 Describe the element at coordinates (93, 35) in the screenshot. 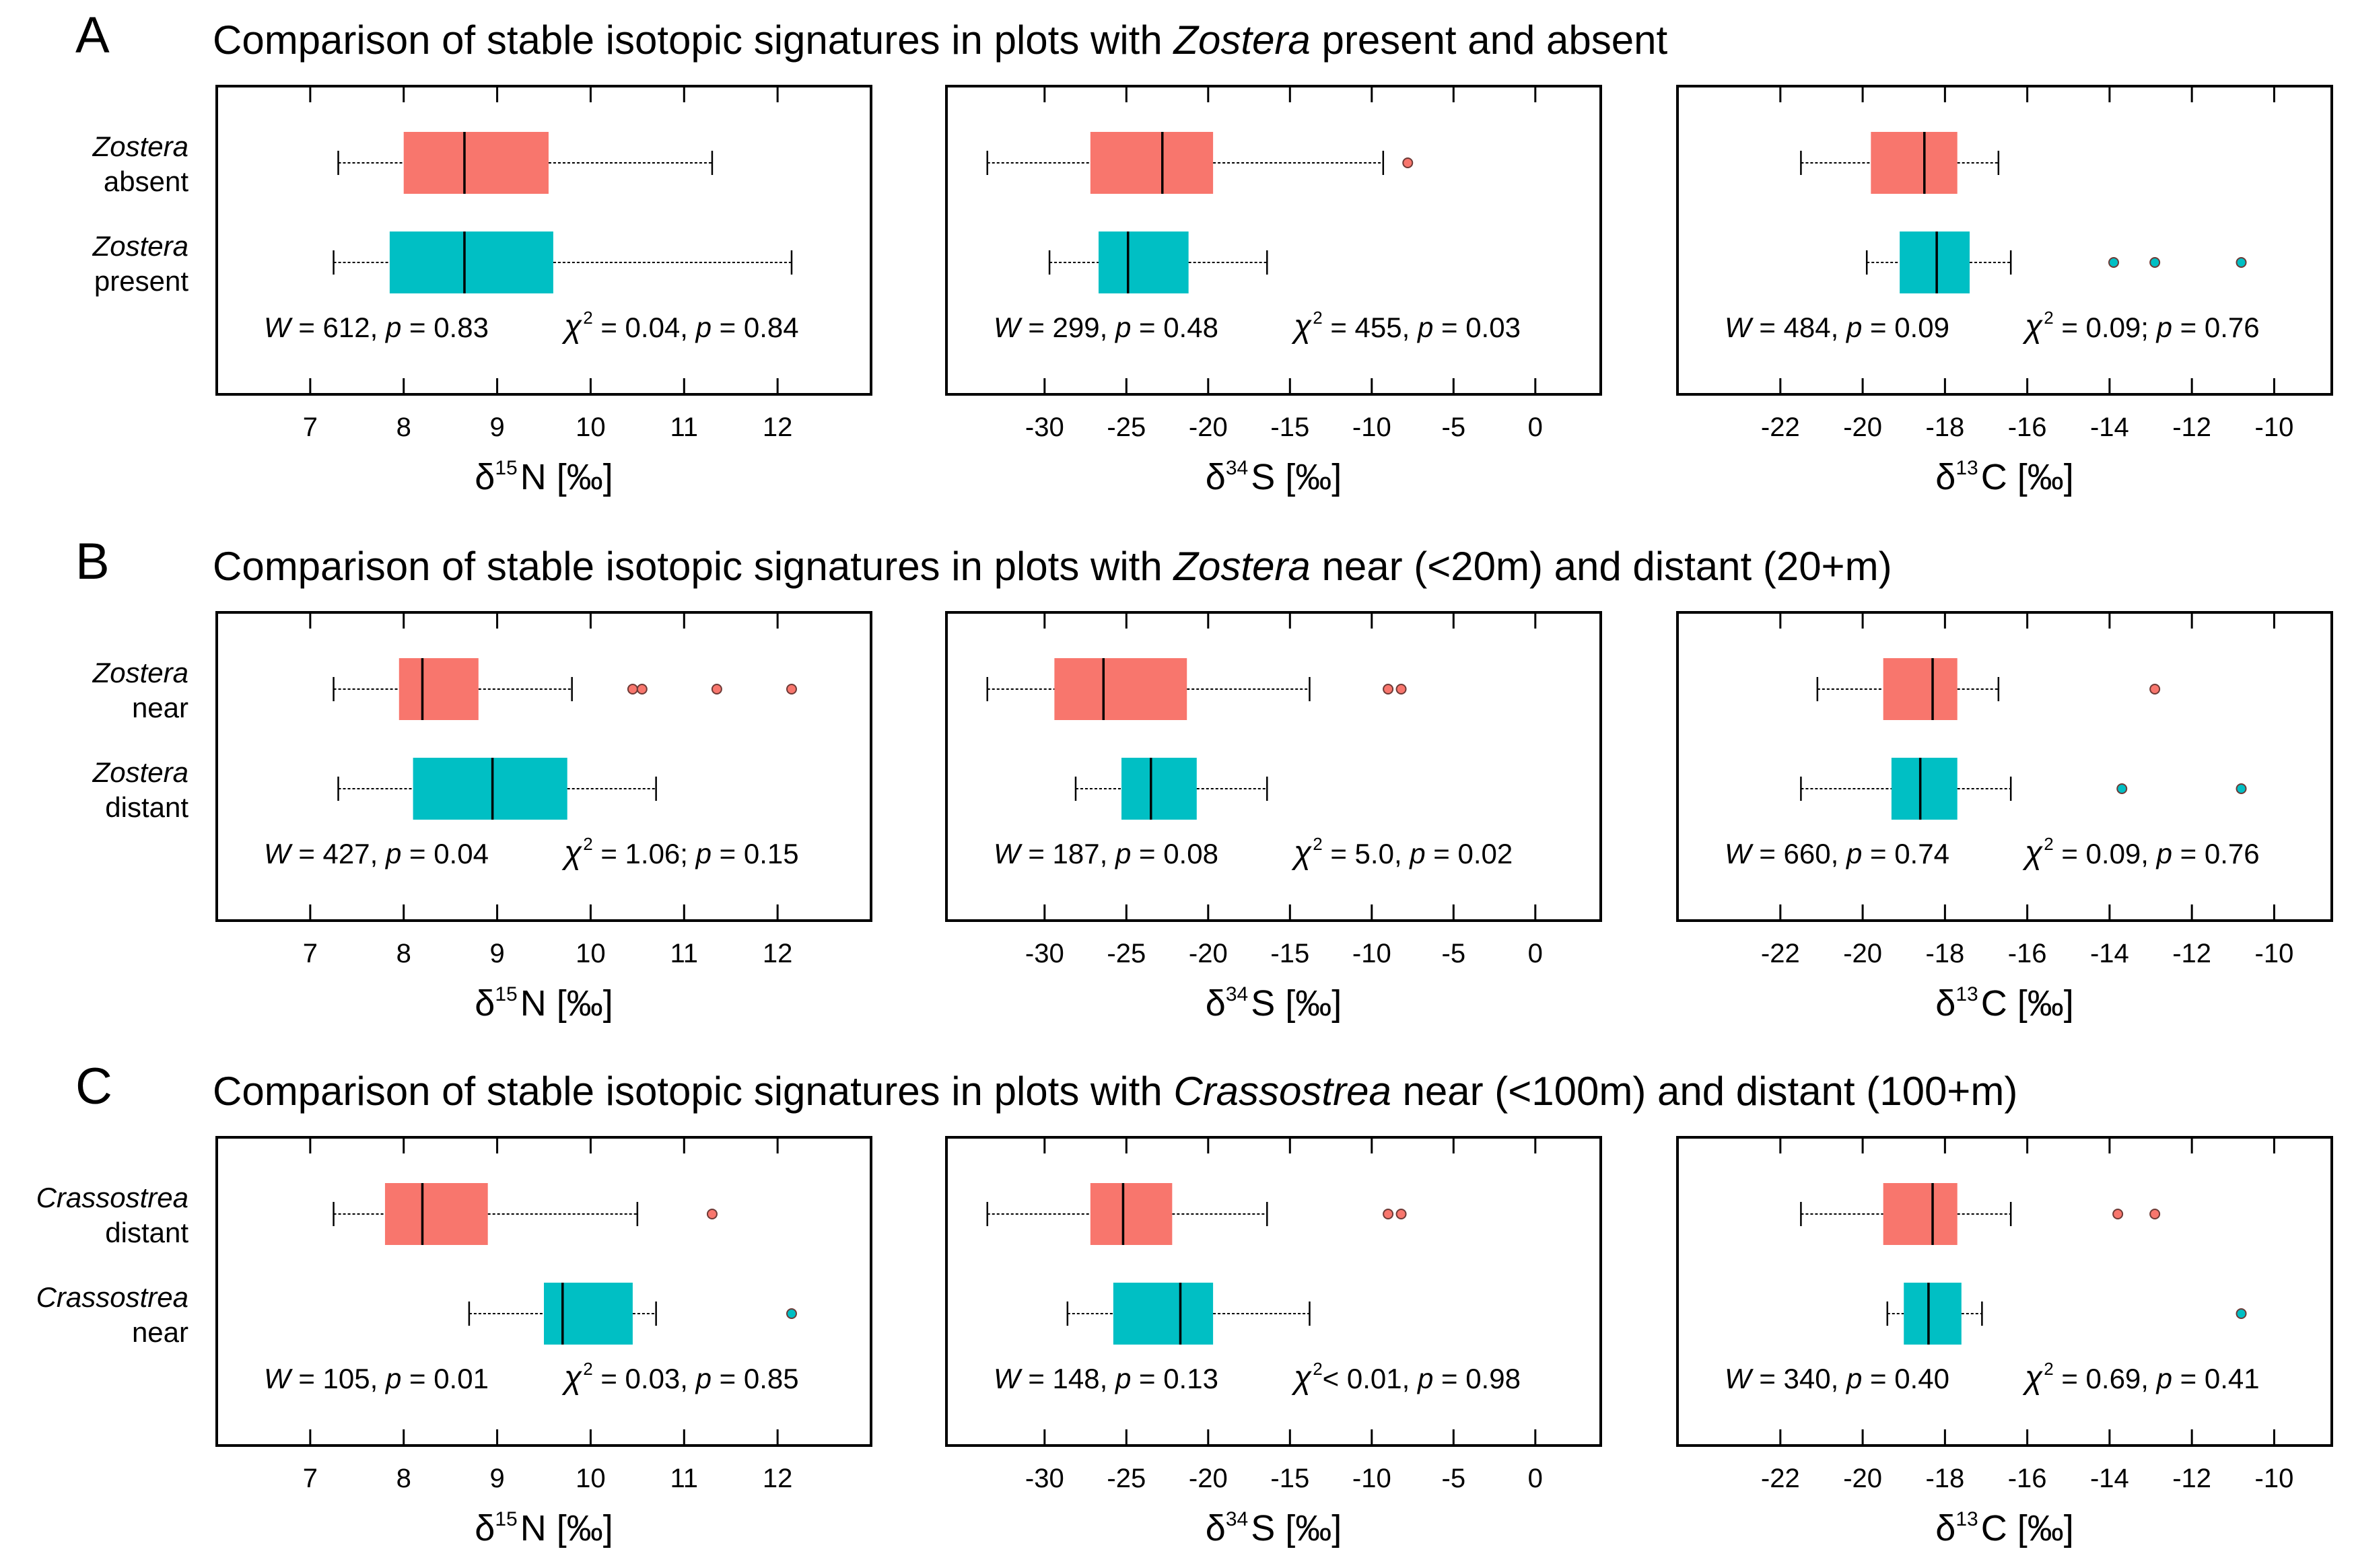

I see `panel-letter-a: A` at that location.